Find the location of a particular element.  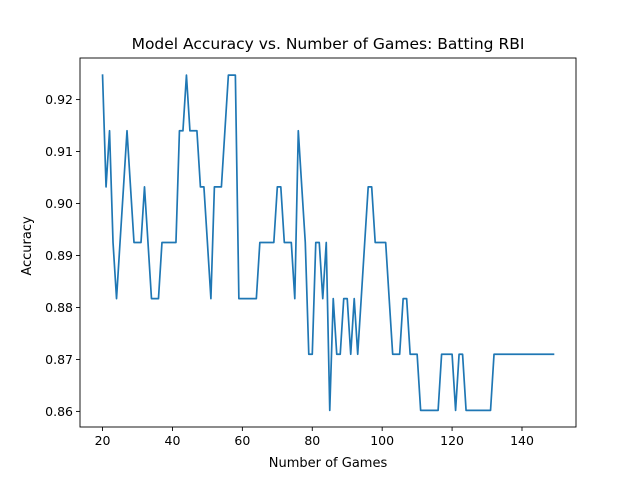

y-axis: 0.86 0.87 0.88 0.89 0.90 0.91 0.92 is located at coordinates (62, 255).